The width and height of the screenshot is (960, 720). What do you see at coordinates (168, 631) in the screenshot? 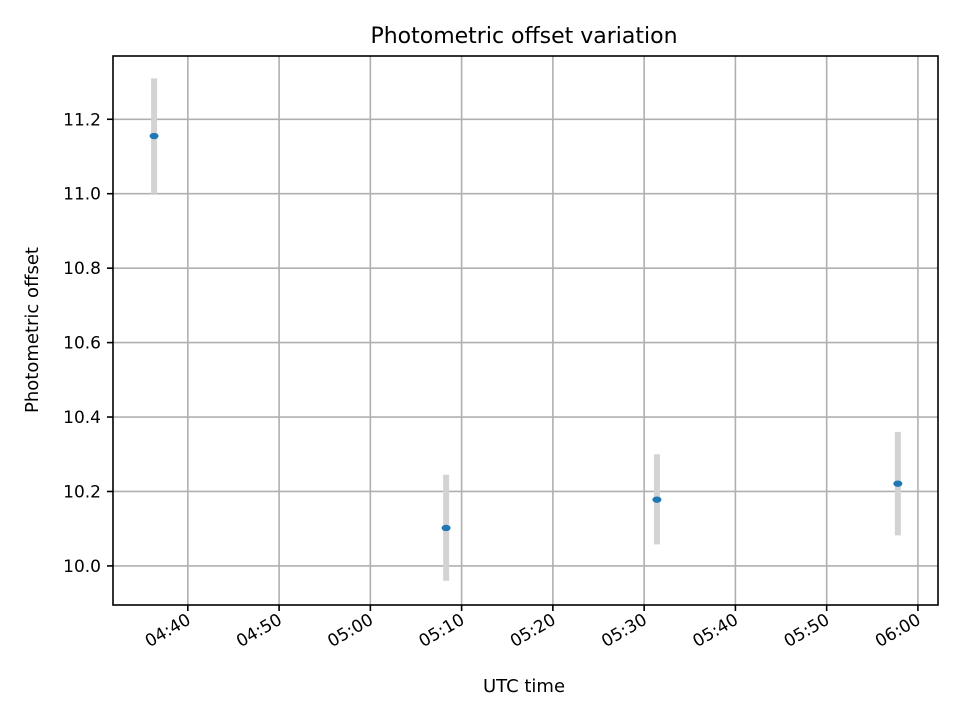
I see `x-tick-label: 04:40` at bounding box center [168, 631].